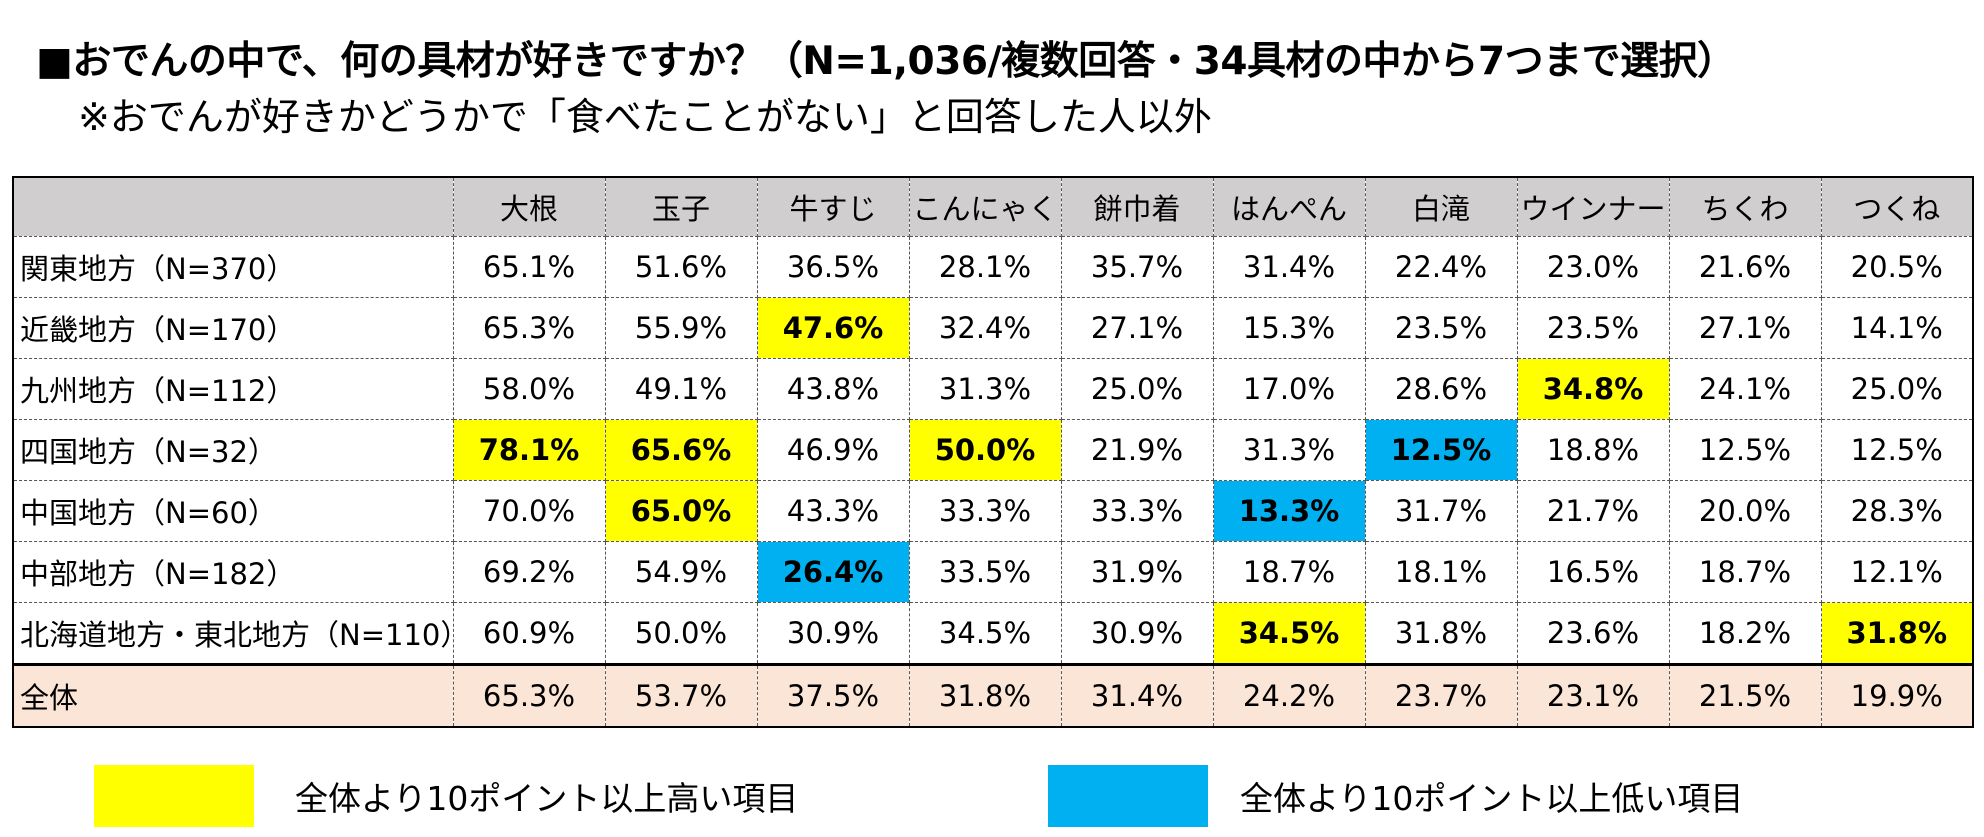 The height and width of the screenshot is (837, 1984). What do you see at coordinates (1593, 695) in the screenshot?
I see `value-cell: 23.1%` at bounding box center [1593, 695].